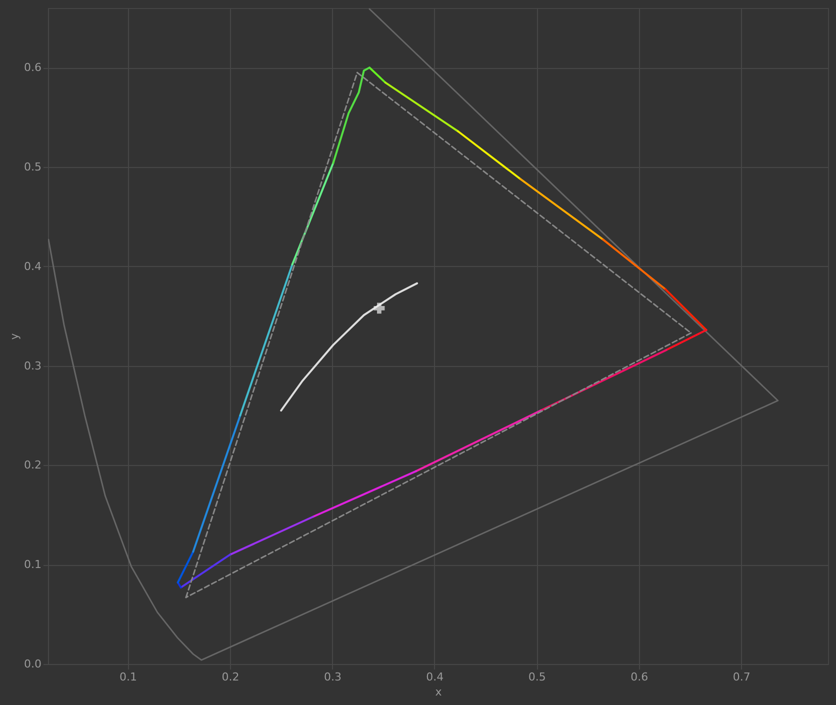  What do you see at coordinates (33, 167) in the screenshot?
I see `y-tick-label: 0.5` at bounding box center [33, 167].